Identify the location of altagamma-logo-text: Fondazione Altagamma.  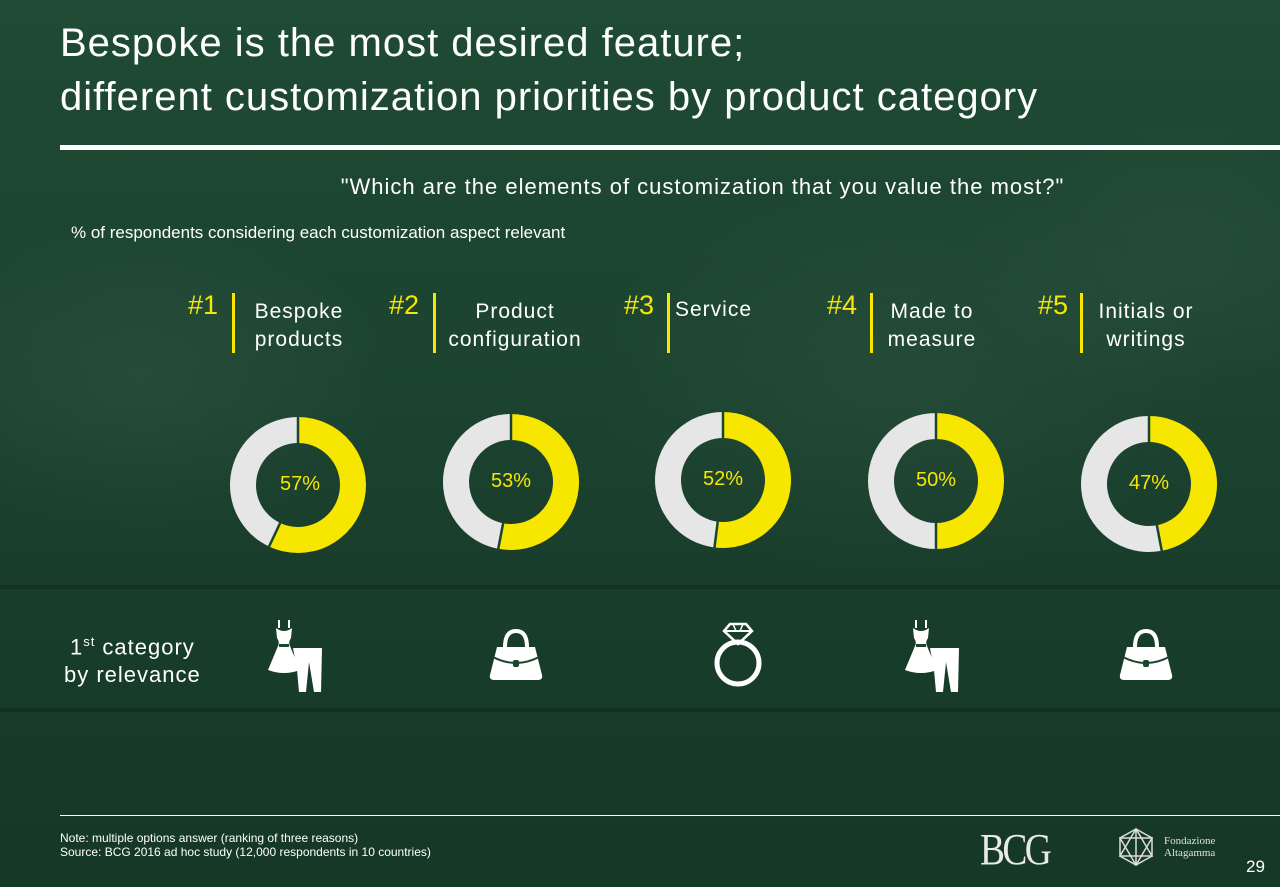
(1189, 847).